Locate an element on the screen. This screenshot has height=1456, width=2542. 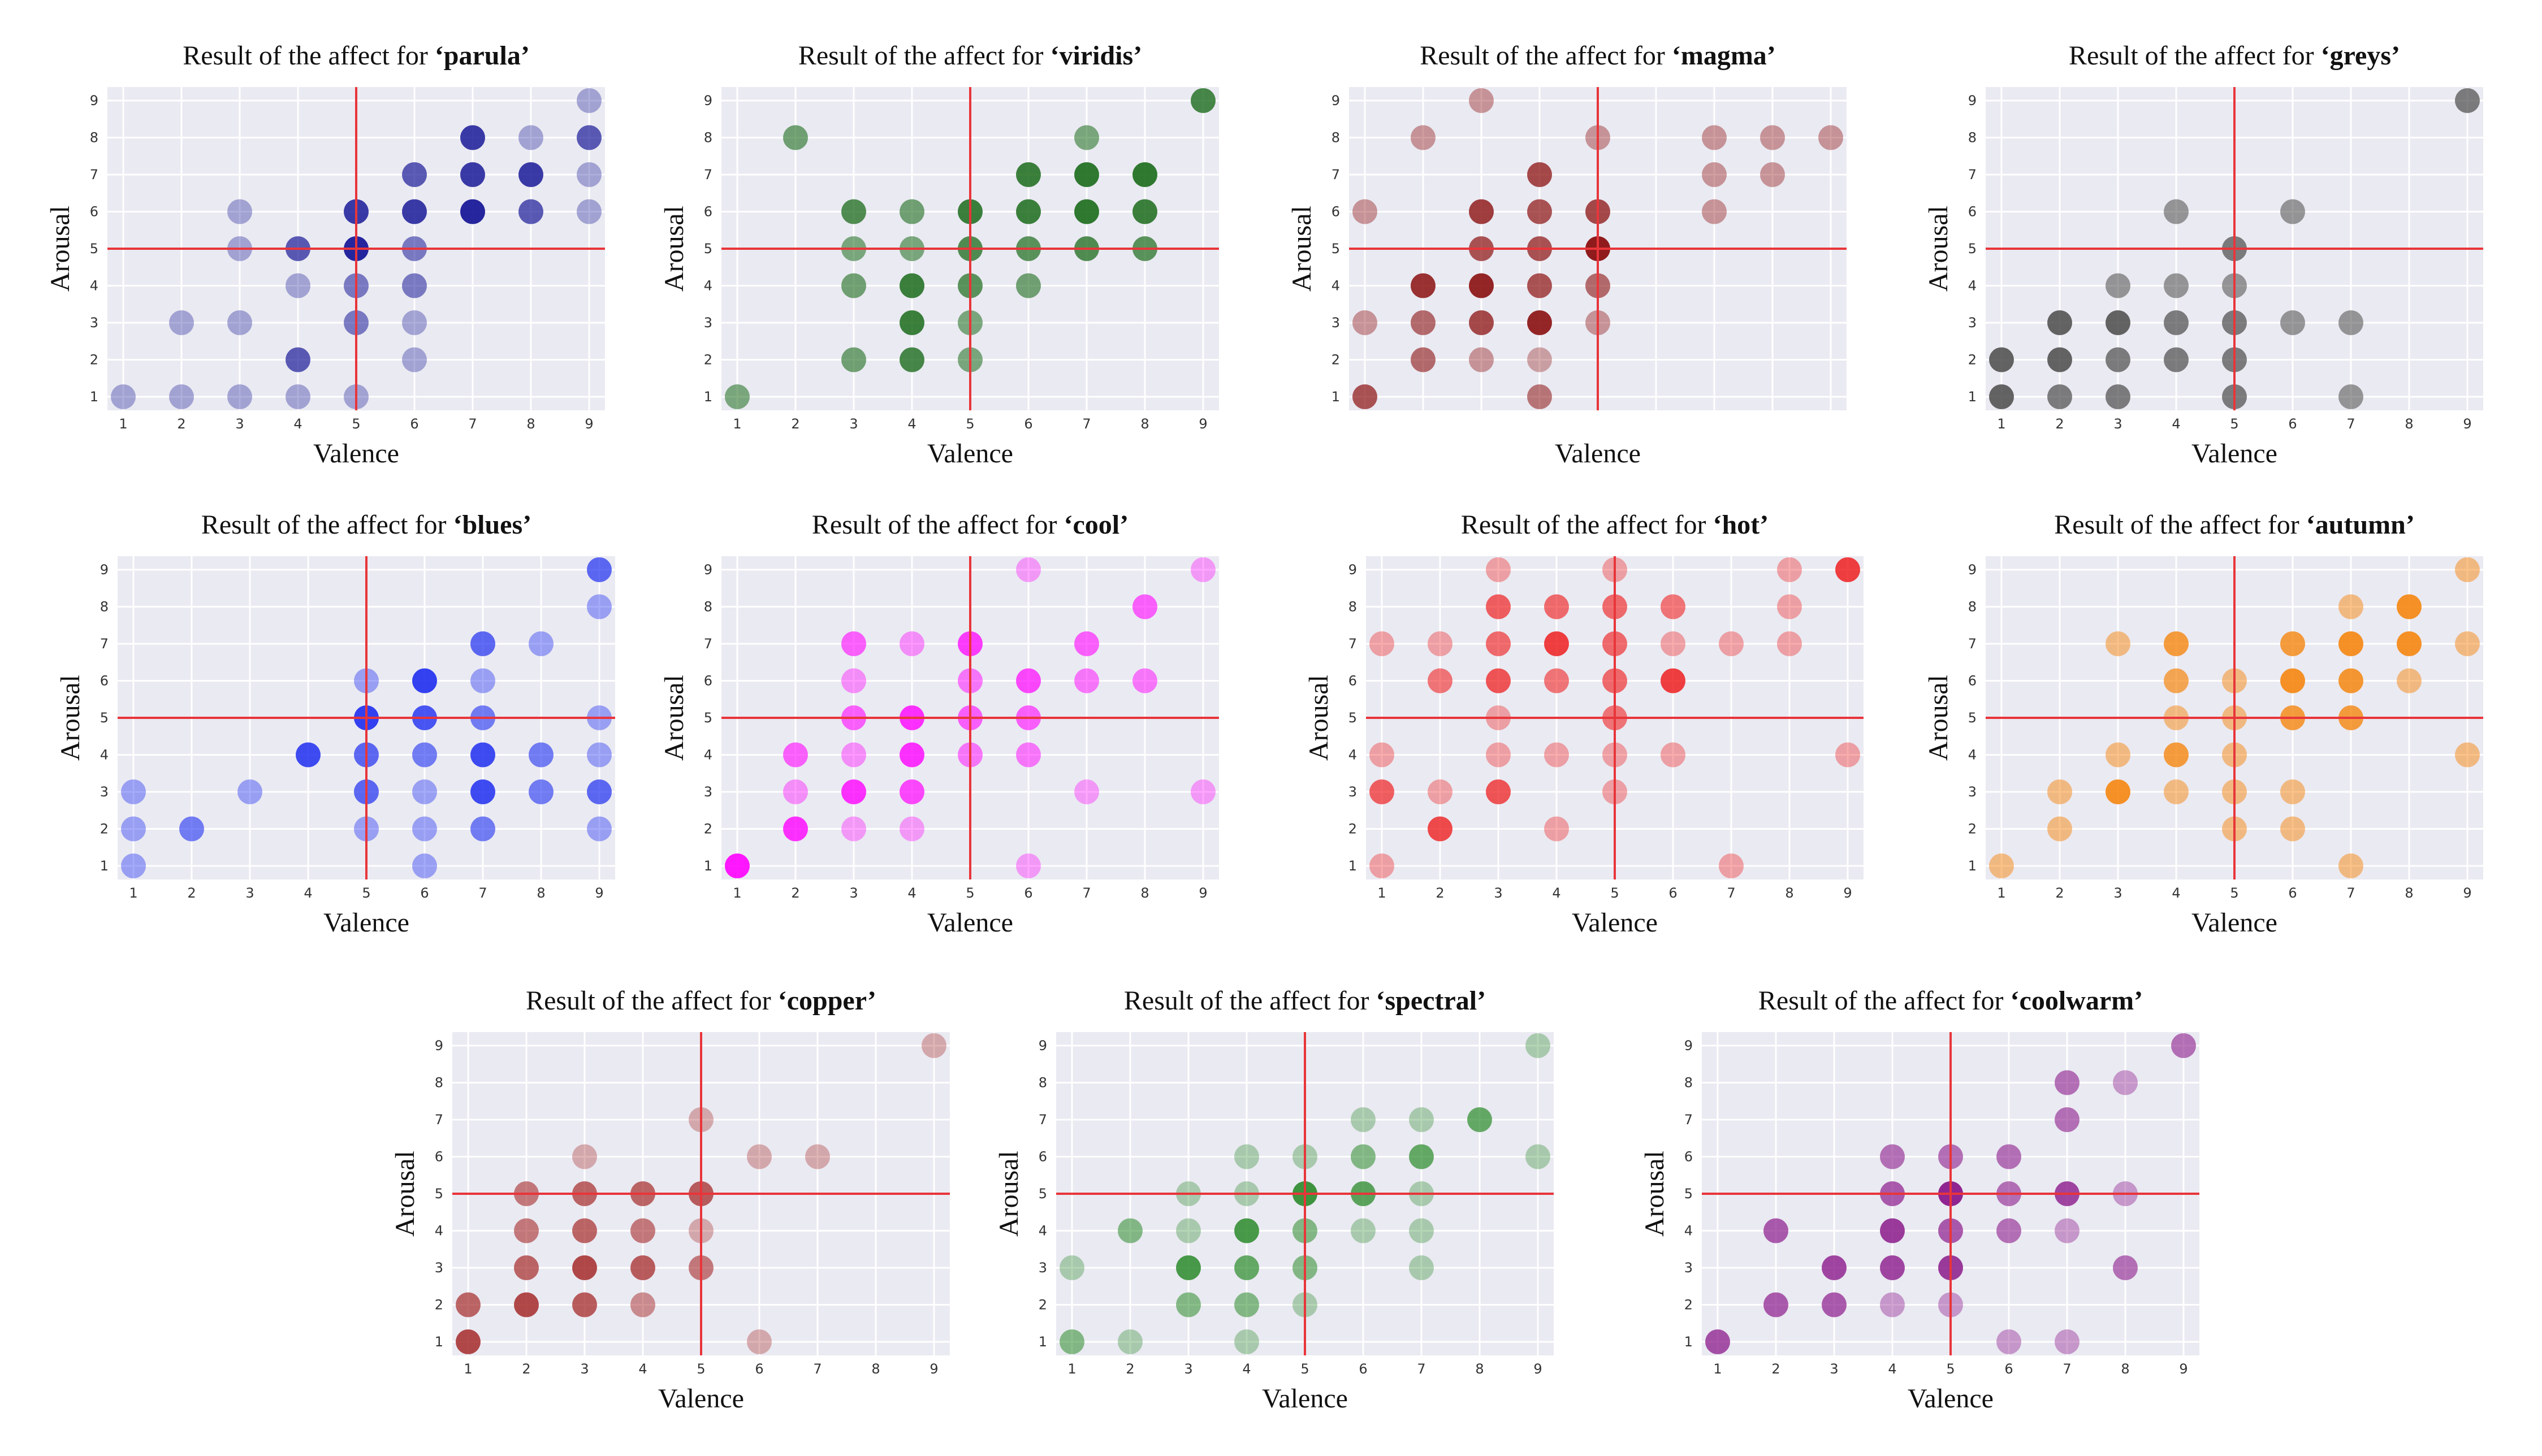
x-tick-label: 8 is located at coordinates (1789, 893).